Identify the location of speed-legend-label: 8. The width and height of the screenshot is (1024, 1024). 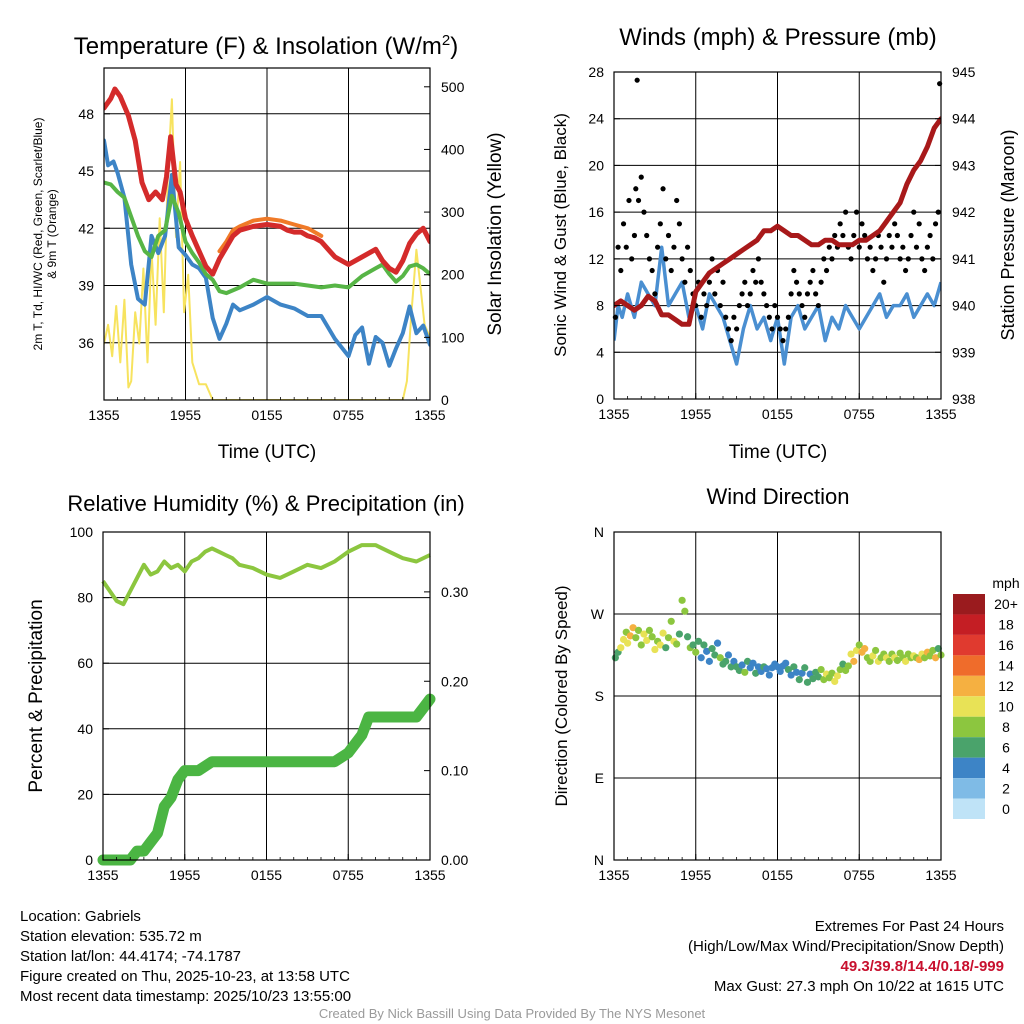
(1006, 727).